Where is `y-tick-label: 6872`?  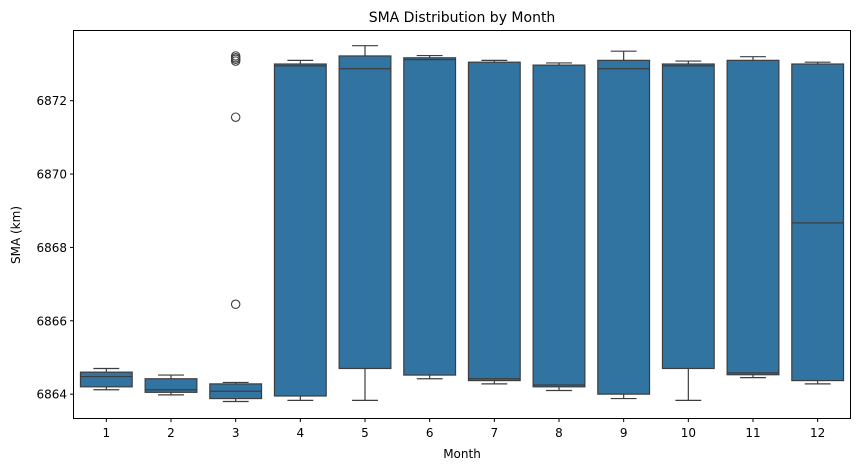
y-tick-label: 6872 is located at coordinates (51, 101).